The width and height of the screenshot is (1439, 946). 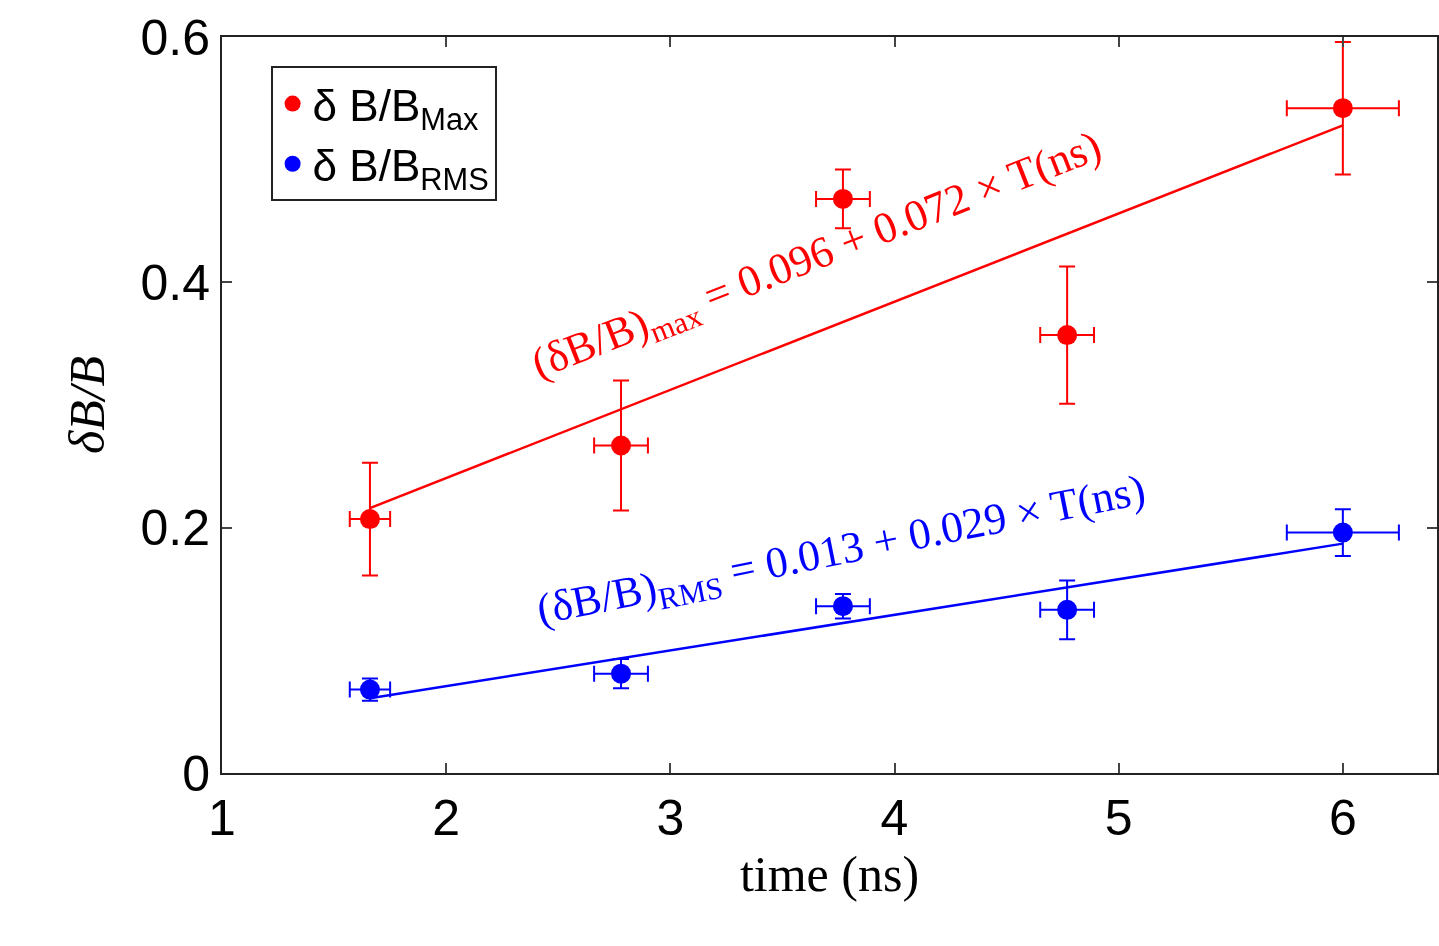 What do you see at coordinates (196, 773) in the screenshot?
I see `y-tick-label: 0` at bounding box center [196, 773].